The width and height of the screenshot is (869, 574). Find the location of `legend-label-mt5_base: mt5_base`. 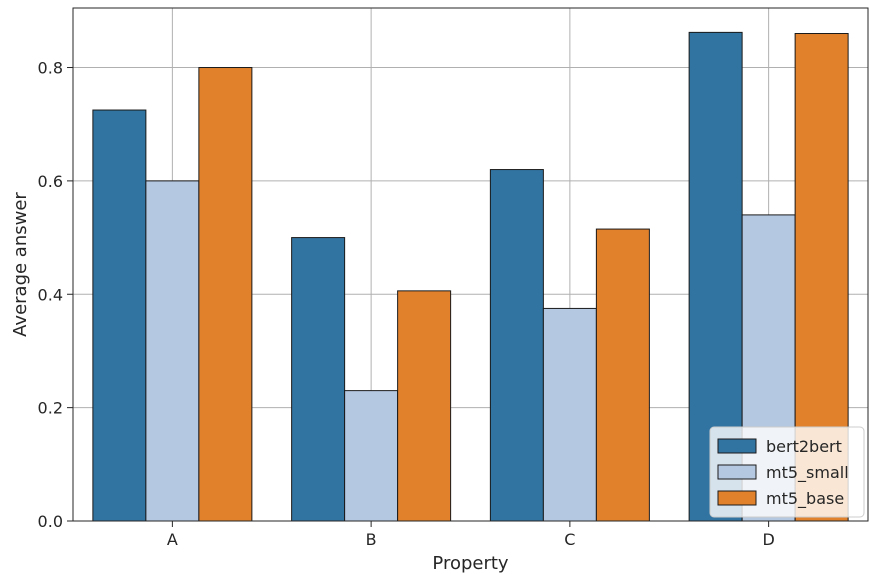

legend-label-mt5_base: mt5_base is located at coordinates (805, 499).